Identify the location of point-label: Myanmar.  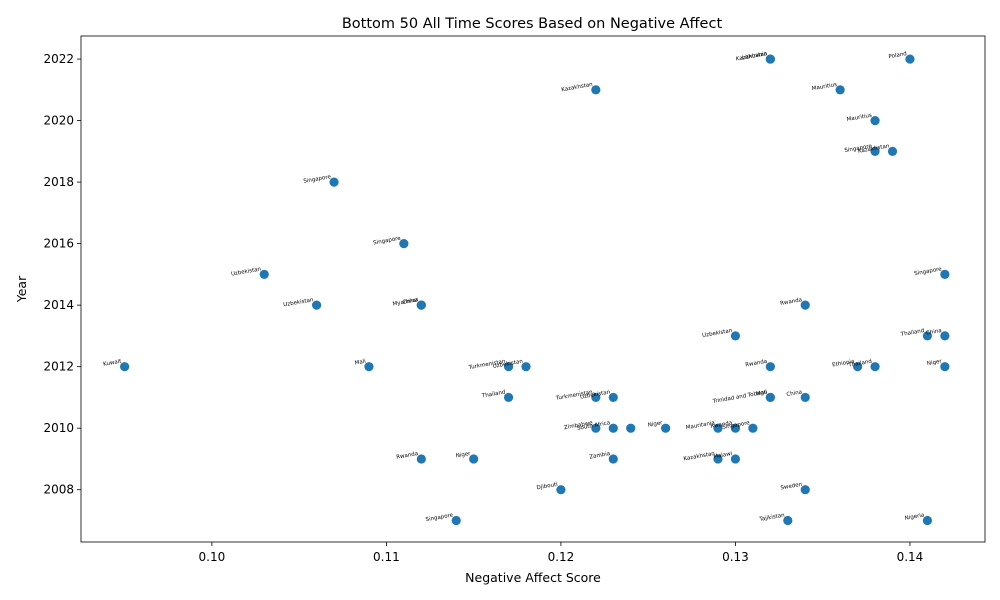
(405, 302).